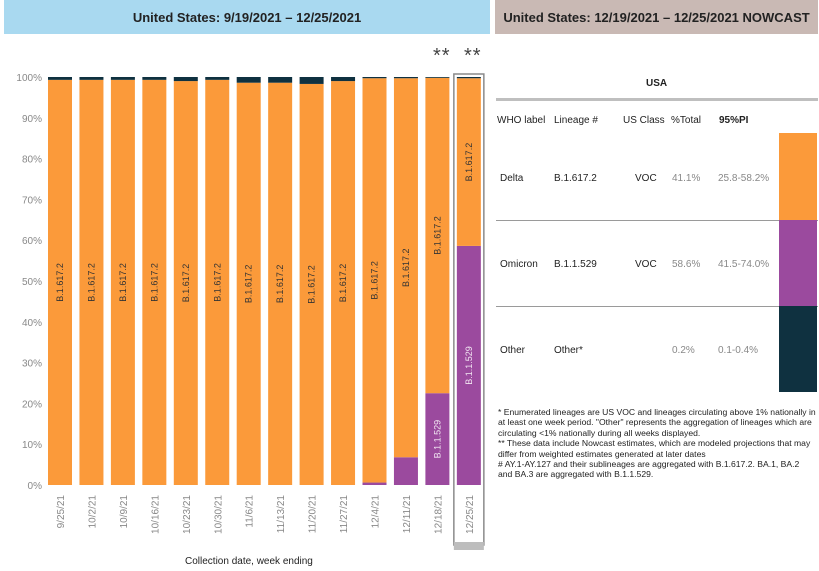  What do you see at coordinates (798, 263) in the screenshot?
I see `omicron-swatch` at bounding box center [798, 263].